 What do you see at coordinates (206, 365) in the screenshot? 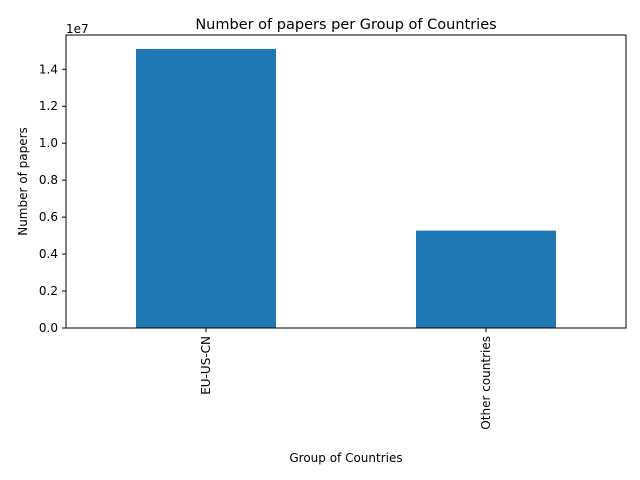
I see `x-tick-label: EU-US-CN` at bounding box center [206, 365].